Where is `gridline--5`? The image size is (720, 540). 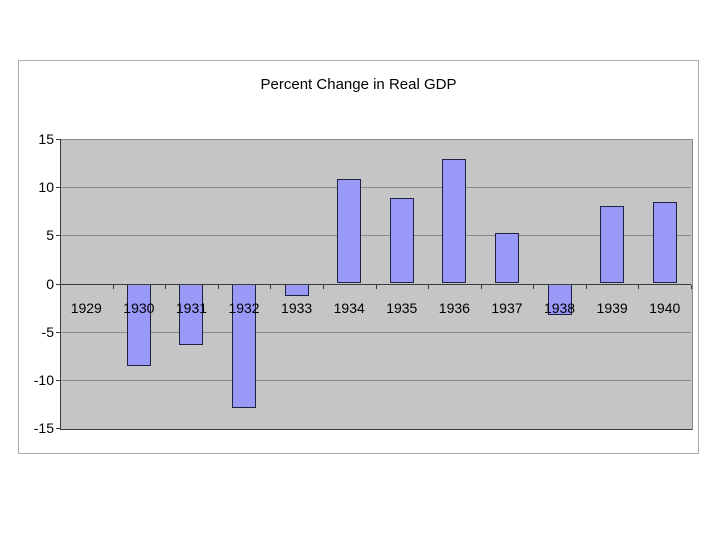
gridline--5 is located at coordinates (376, 332).